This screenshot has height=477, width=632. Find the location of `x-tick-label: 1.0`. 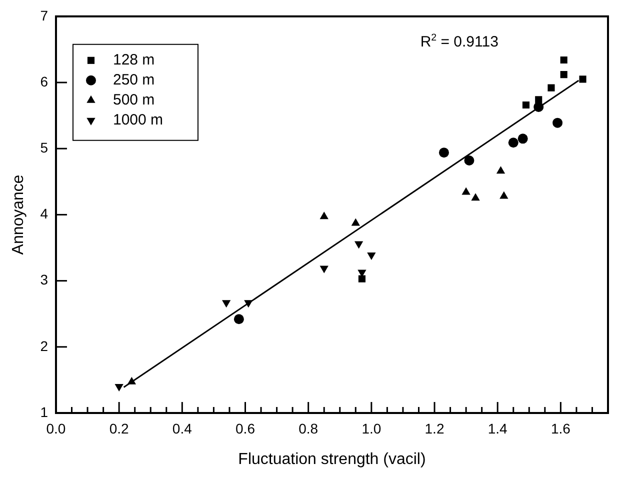

x-tick-label: 1.0 is located at coordinates (372, 428).